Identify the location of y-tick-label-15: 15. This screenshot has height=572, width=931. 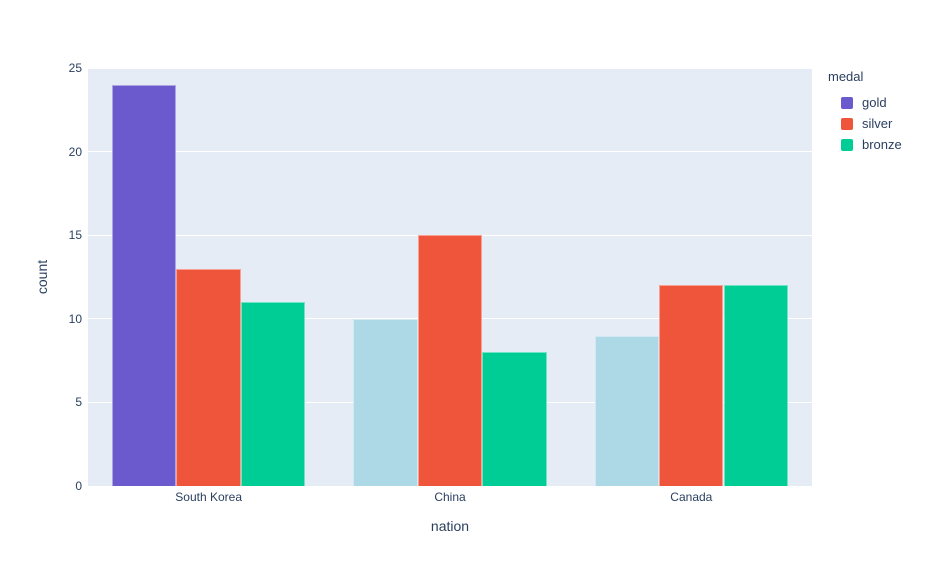
(75, 235).